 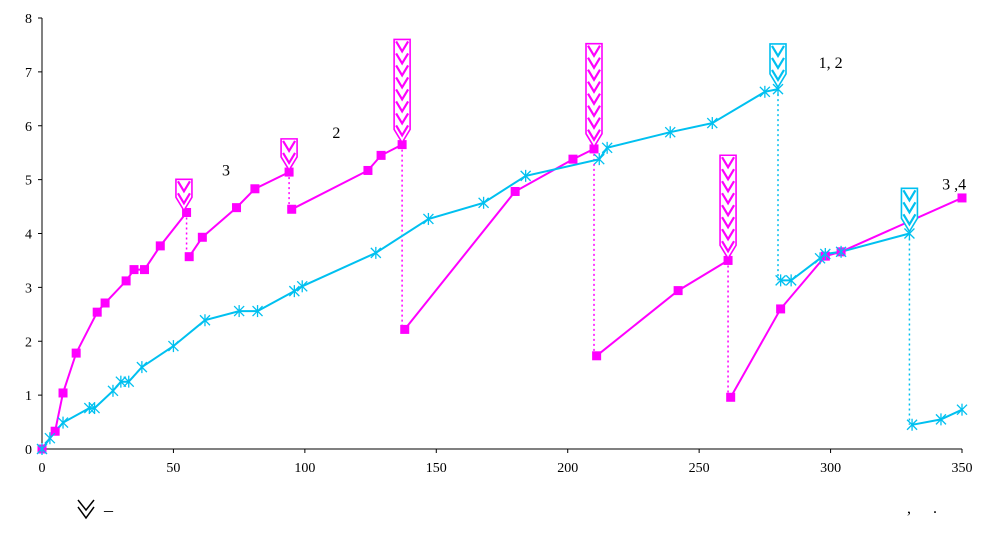 I want to click on footer-comma: ,, so click(x=909, y=508).